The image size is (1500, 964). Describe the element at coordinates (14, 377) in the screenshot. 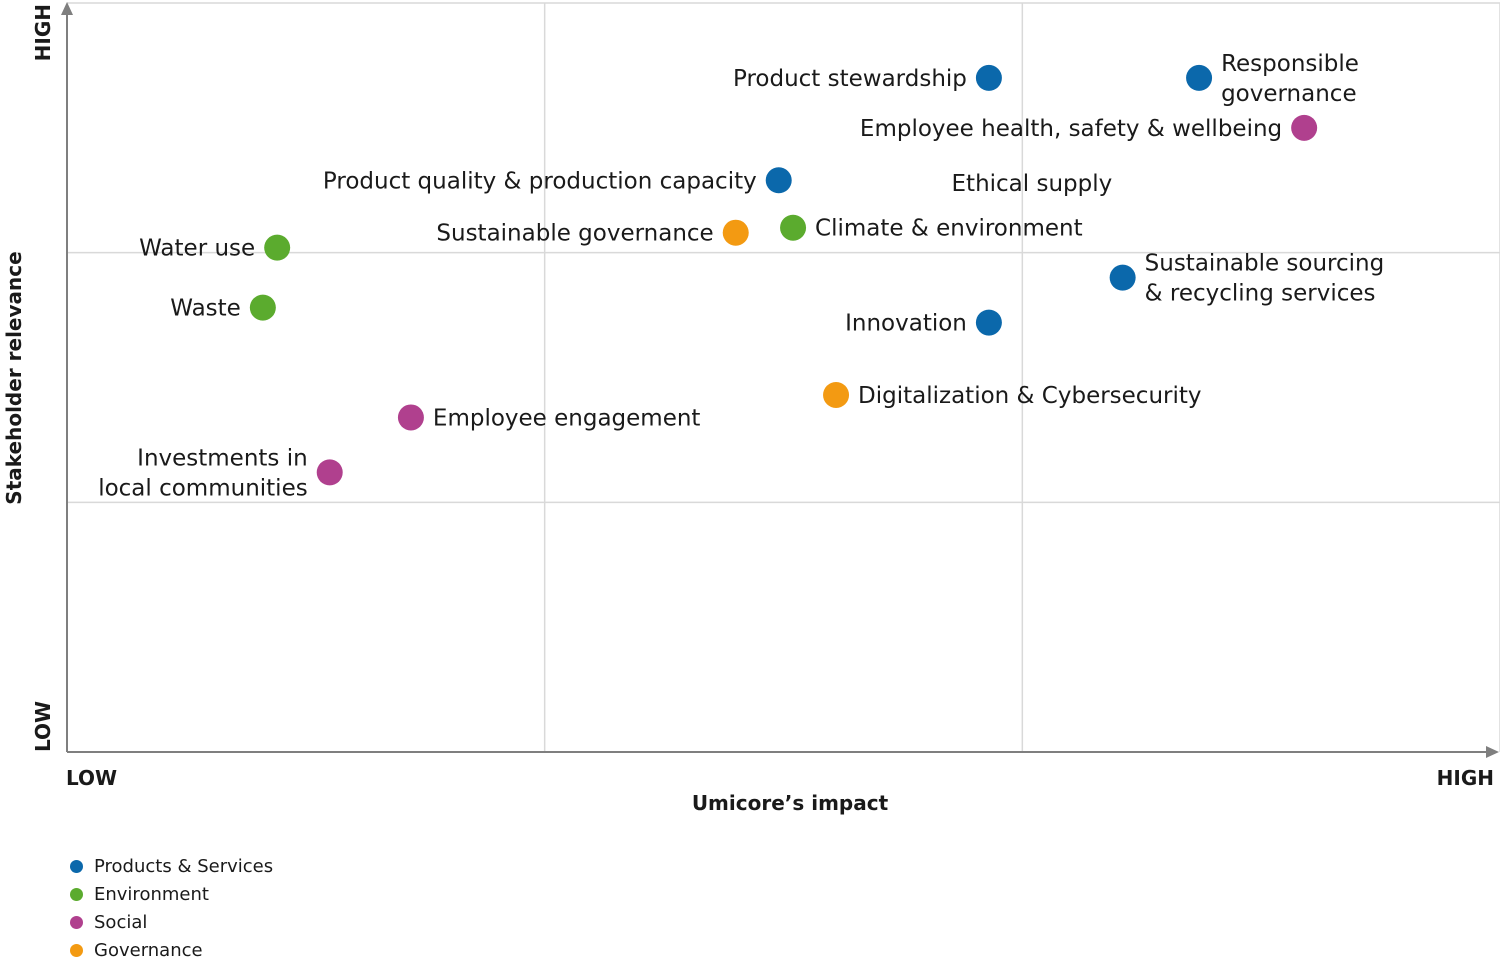

I see `y-axis-title: Stakeholder relevance` at that location.